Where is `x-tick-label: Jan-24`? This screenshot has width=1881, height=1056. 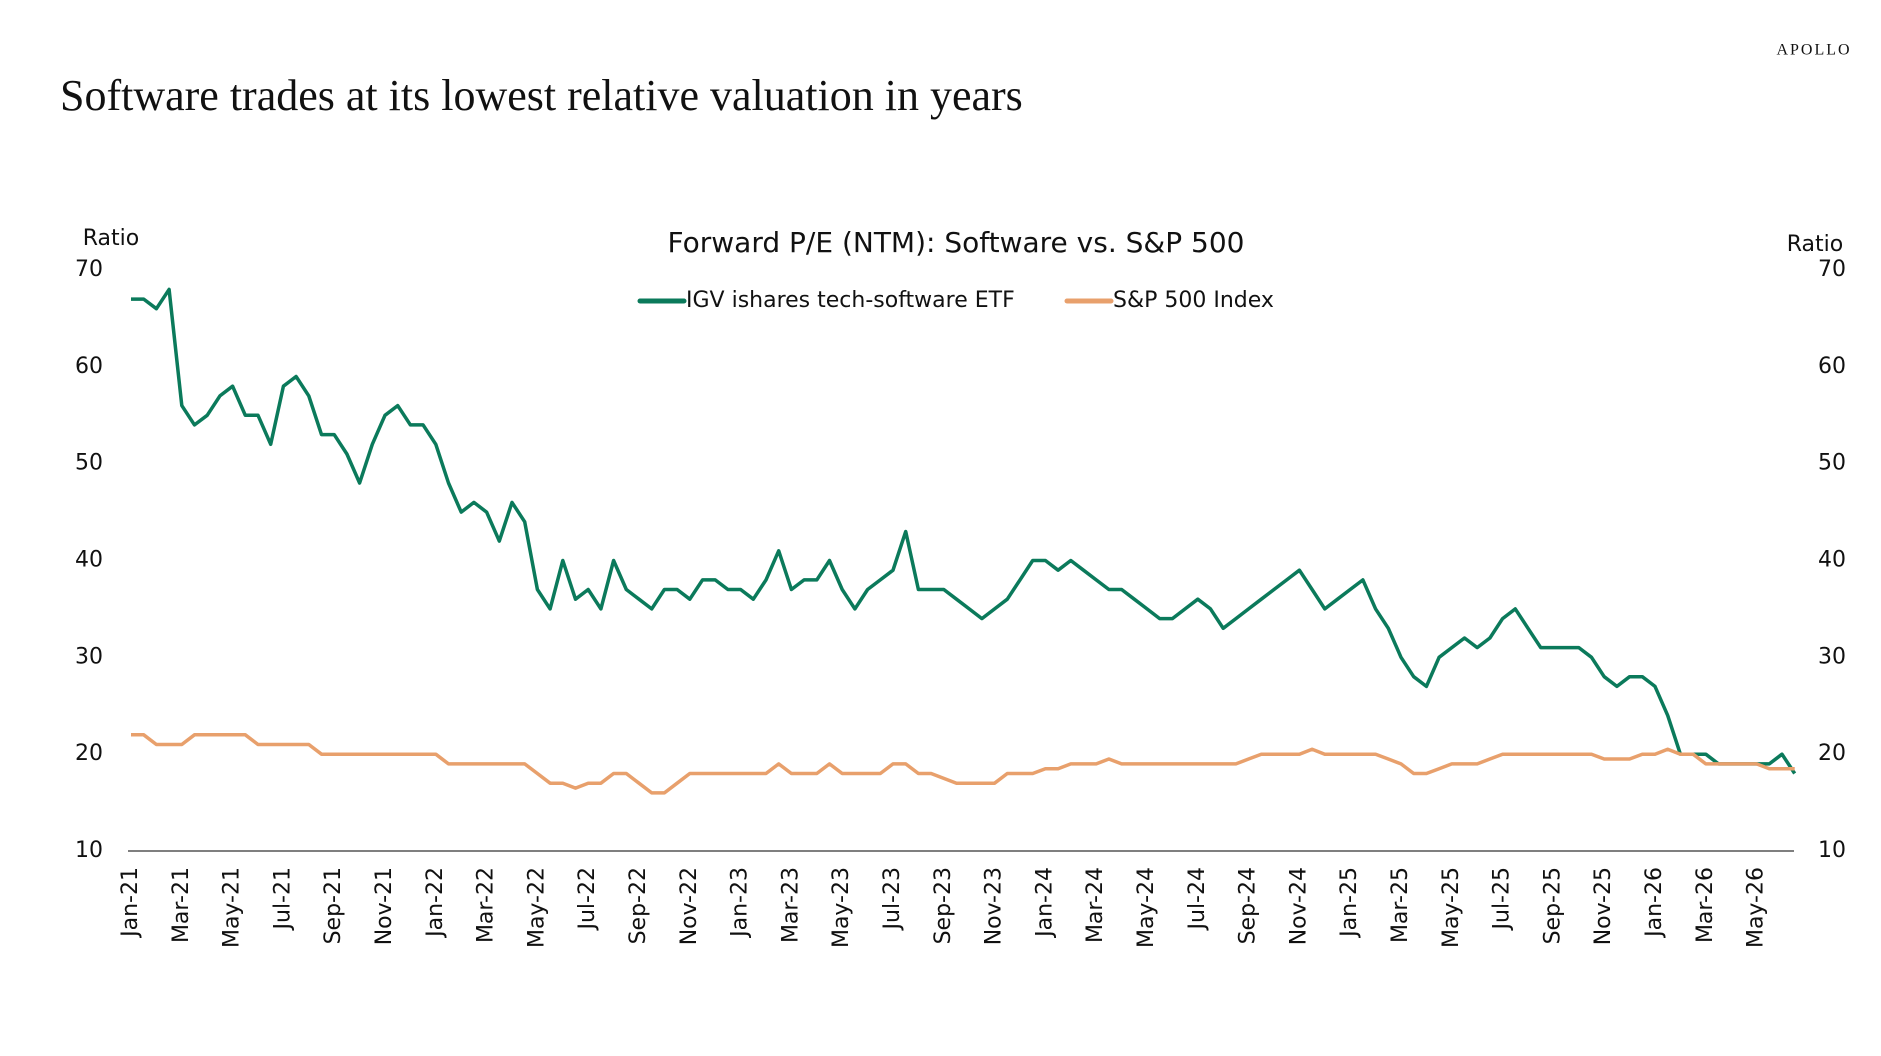 x-tick-label: Jan-24 is located at coordinates (1044, 903).